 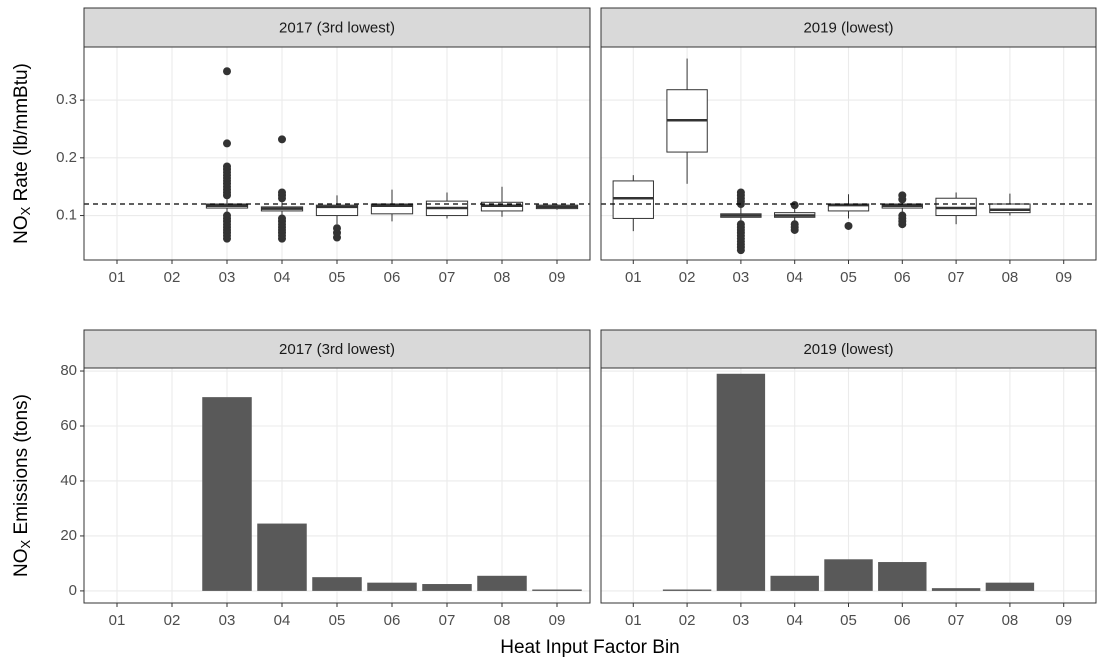 I want to click on y-tick-label: 0, so click(x=73, y=590).